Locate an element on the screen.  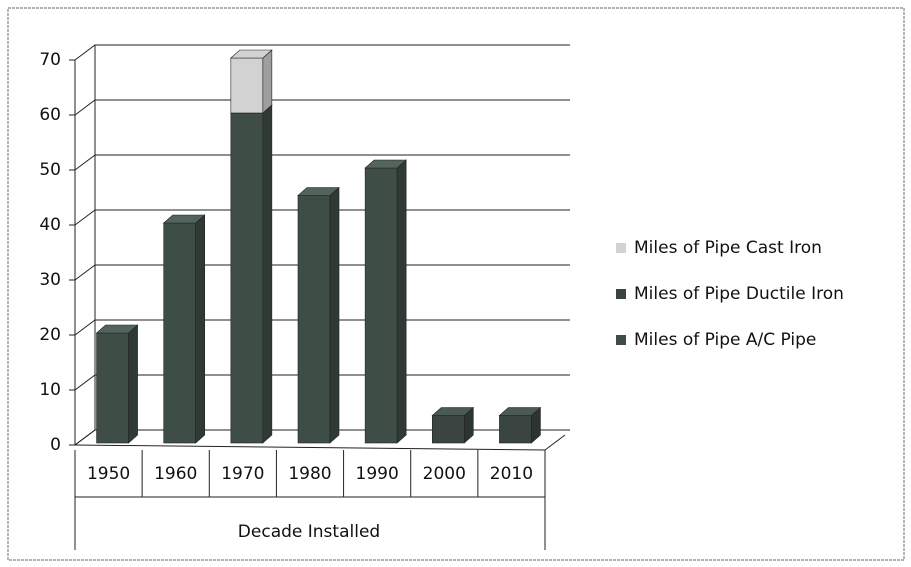
x-tick-label: 1950 is located at coordinates (108, 474).